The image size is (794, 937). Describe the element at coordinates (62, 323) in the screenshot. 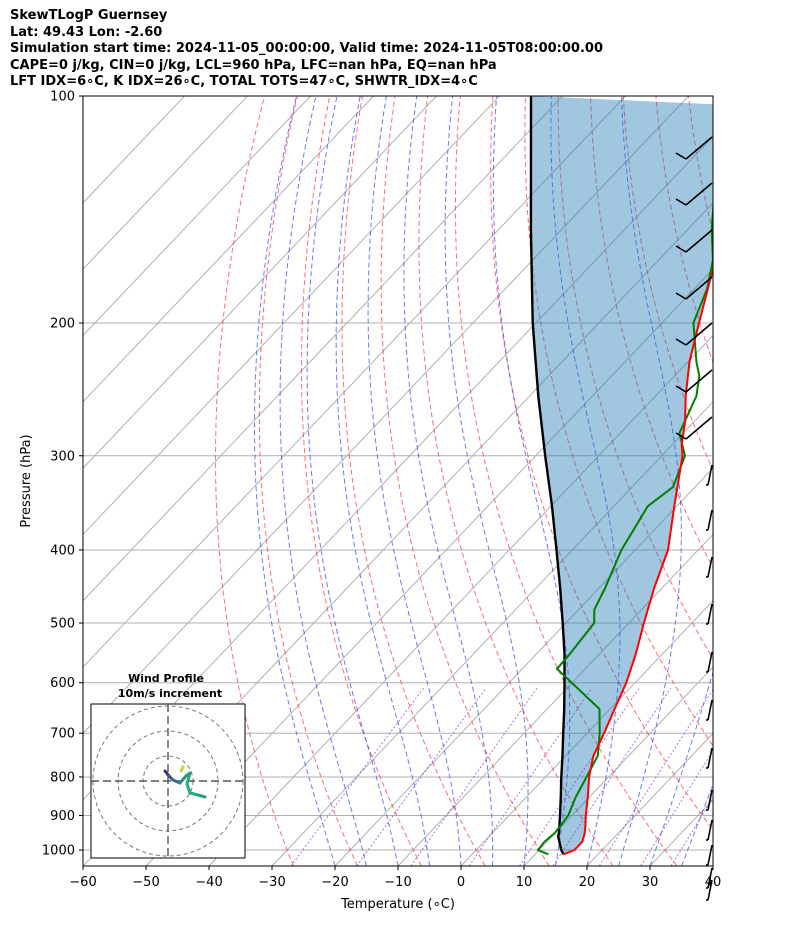

I see `y-tick-label: 200` at that location.